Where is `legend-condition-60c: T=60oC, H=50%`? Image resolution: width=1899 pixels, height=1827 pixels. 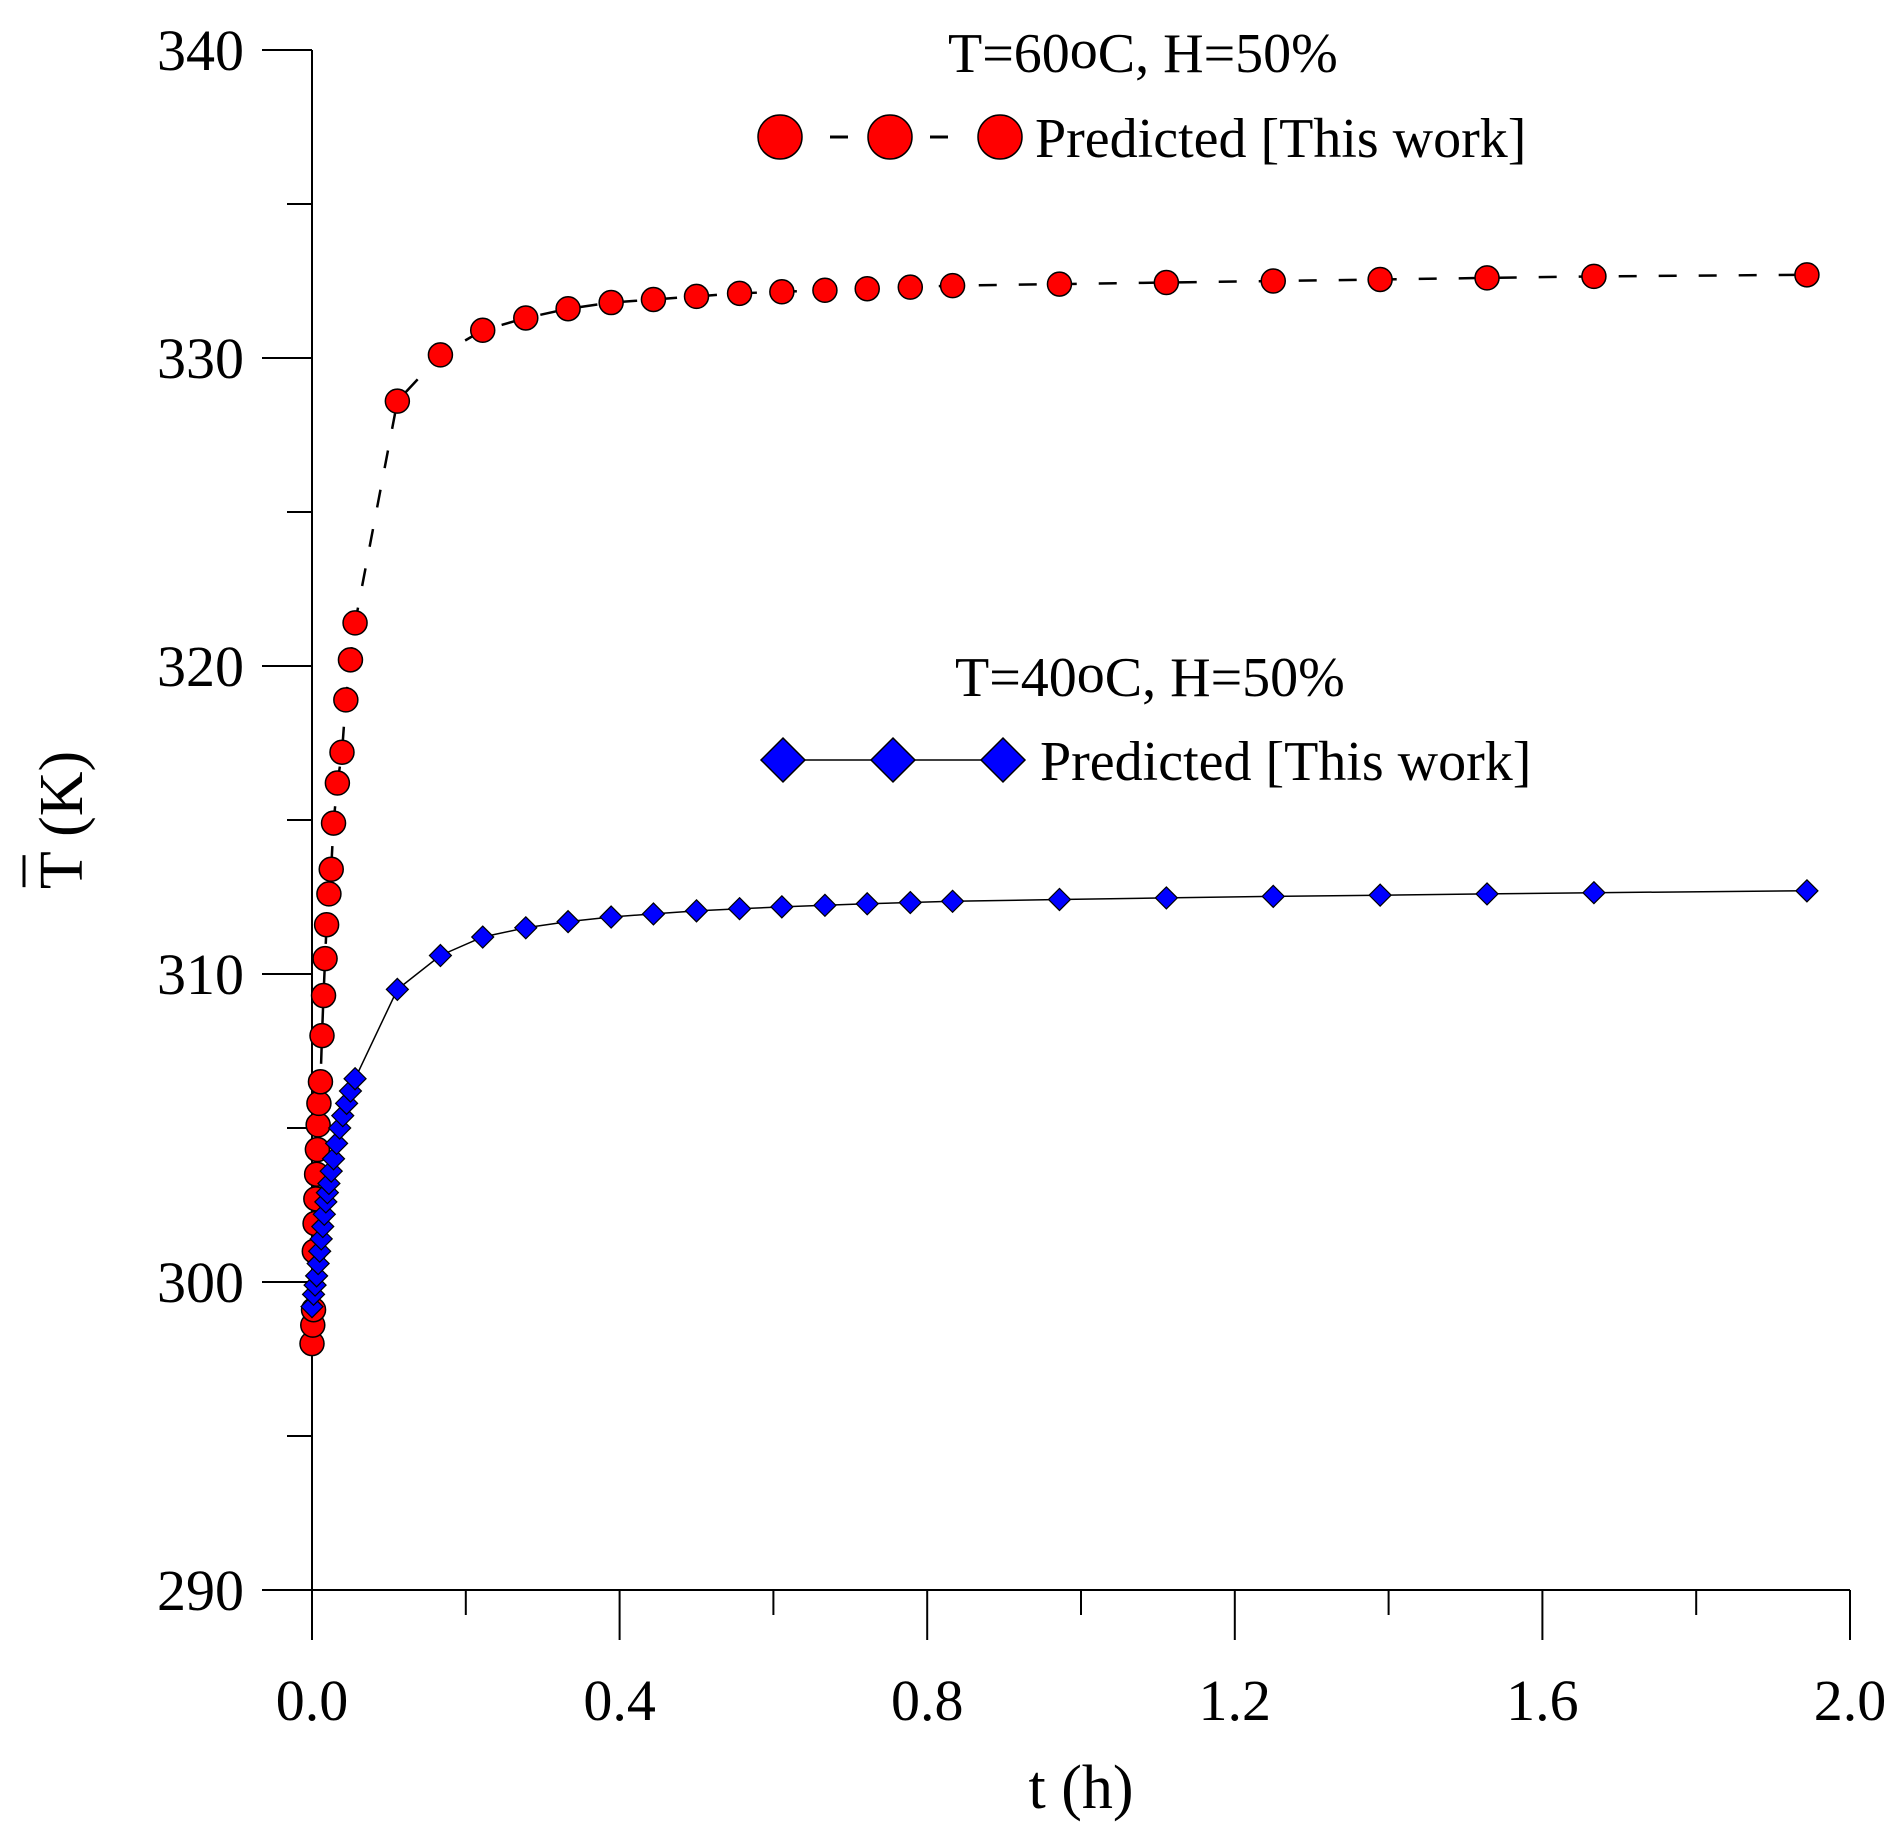 legend-condition-60c: T=60oC, H=50% is located at coordinates (1143, 52).